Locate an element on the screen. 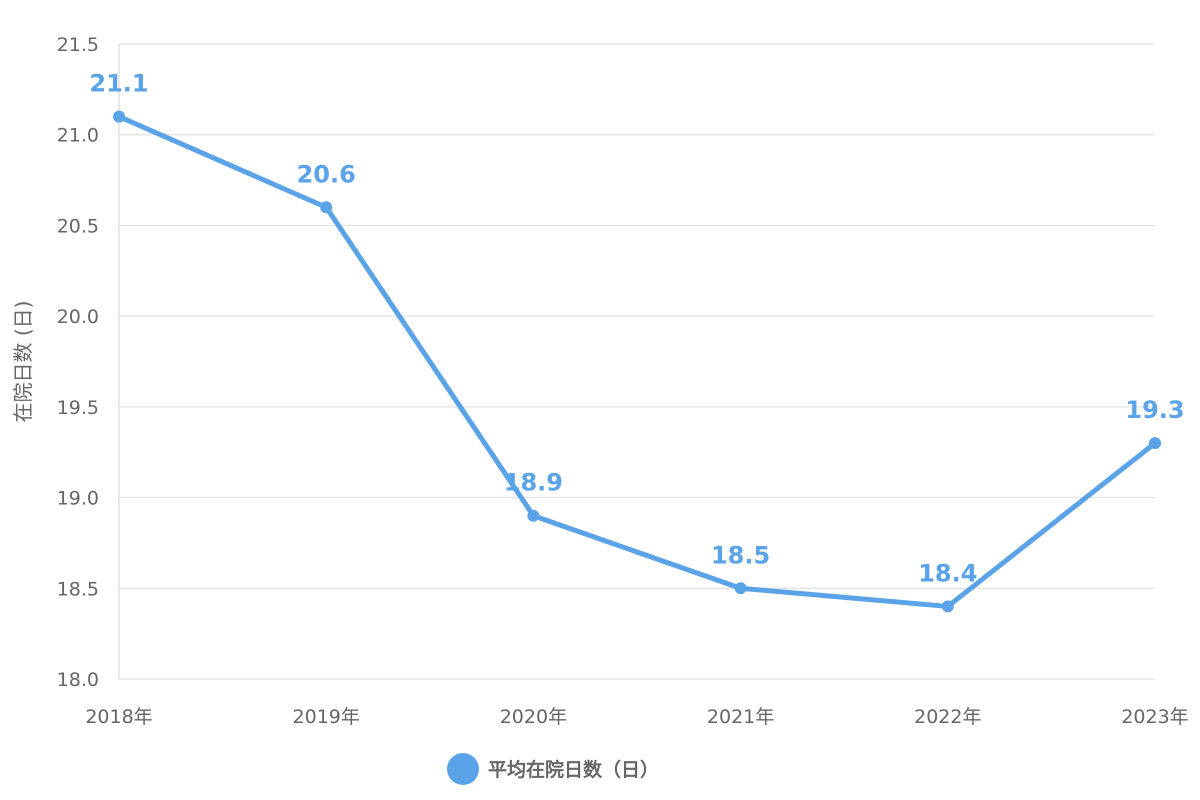 Image resolution: width=1200 pixels, height=800 pixels. x-tick-label: 2018年 is located at coordinates (118, 717).